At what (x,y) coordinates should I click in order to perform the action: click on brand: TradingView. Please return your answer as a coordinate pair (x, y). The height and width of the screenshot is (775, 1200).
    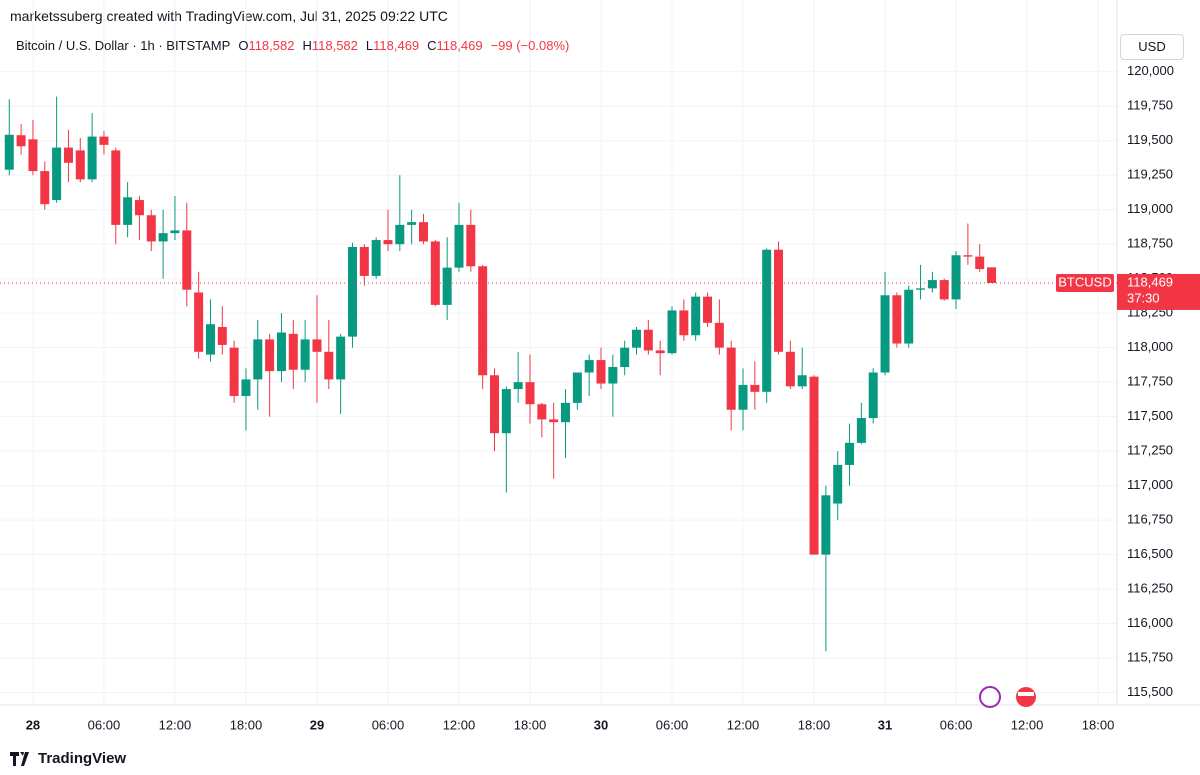
    Looking at the image, I should click on (82, 758).